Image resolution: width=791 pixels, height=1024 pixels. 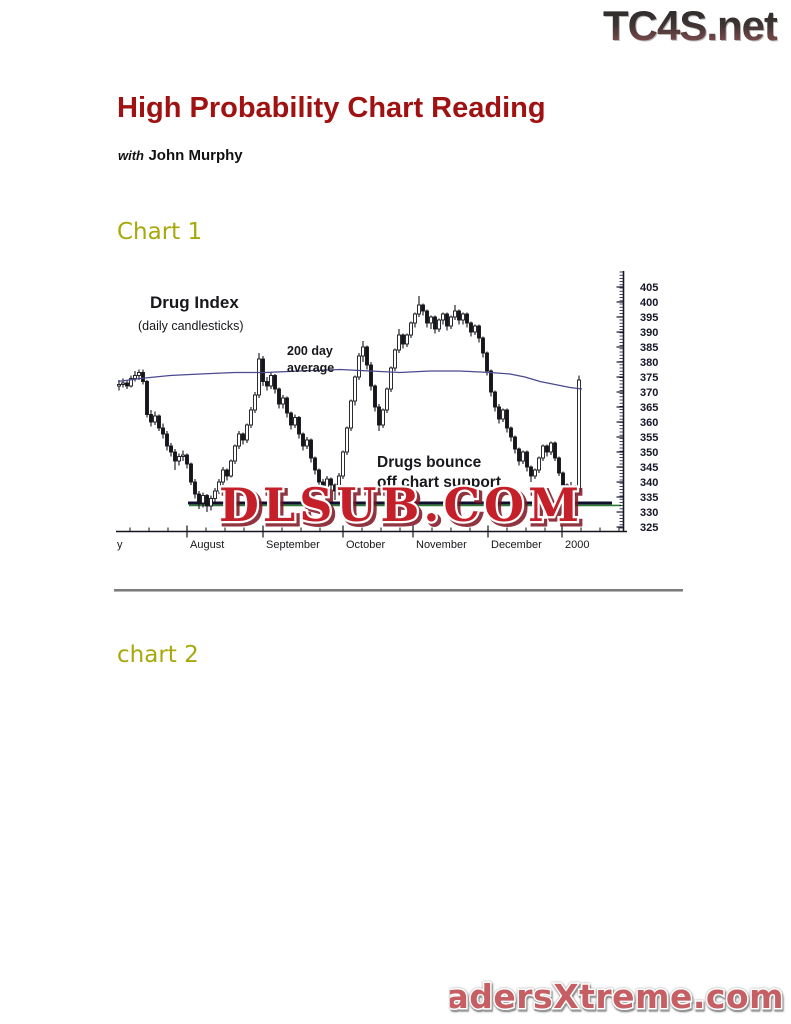 I want to click on svg-text: Drug Index, so click(x=194, y=302).